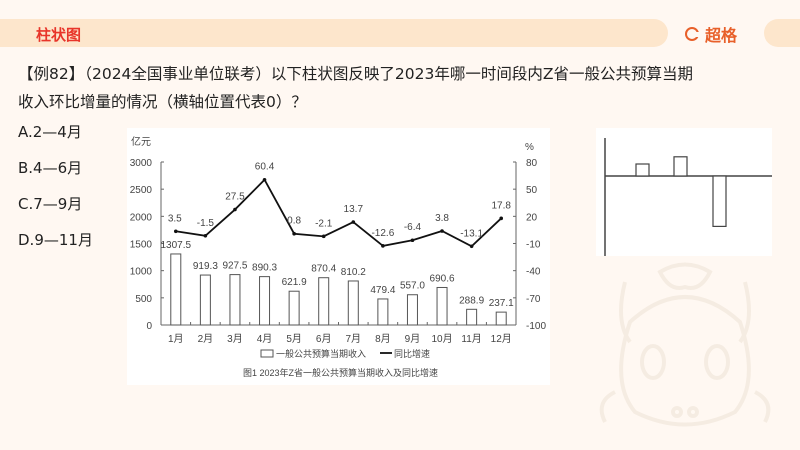 This screenshot has width=800, height=450. What do you see at coordinates (685, 344) in the screenshot?
I see `mascot-watermark-icon` at bounding box center [685, 344].